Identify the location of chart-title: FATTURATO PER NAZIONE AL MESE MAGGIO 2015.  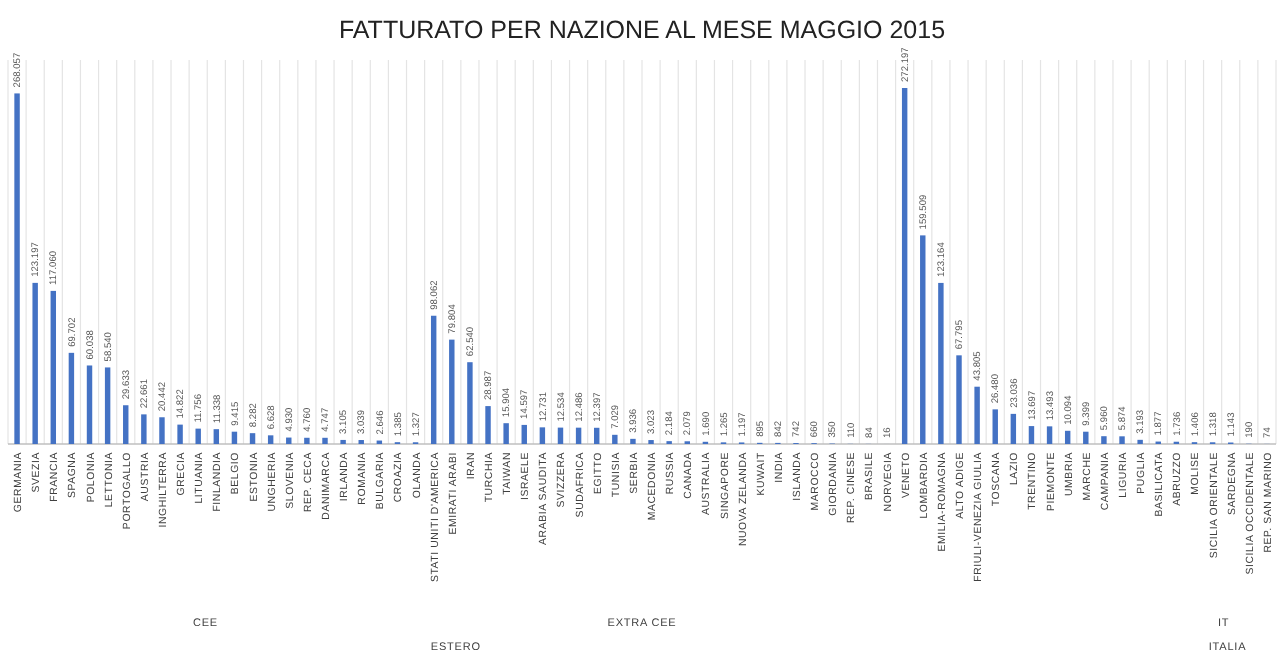
(642, 30).